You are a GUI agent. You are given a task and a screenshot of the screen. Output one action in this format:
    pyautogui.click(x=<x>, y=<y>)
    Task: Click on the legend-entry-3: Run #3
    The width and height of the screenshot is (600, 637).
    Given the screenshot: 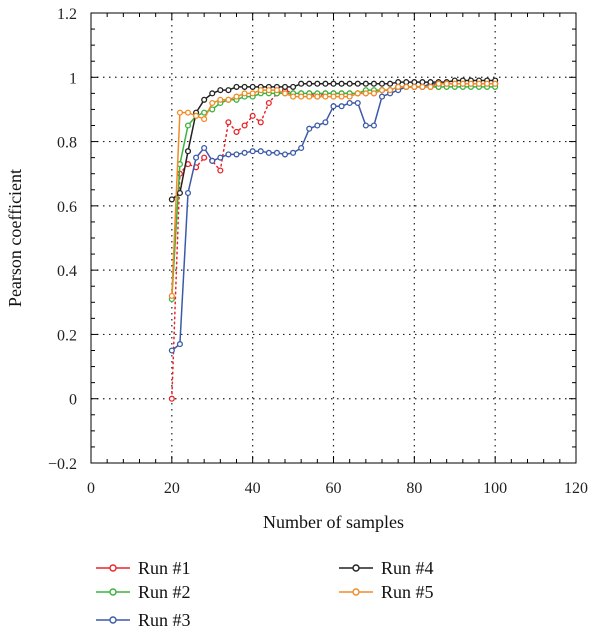 What is the action you would take?
    pyautogui.click(x=143, y=620)
    